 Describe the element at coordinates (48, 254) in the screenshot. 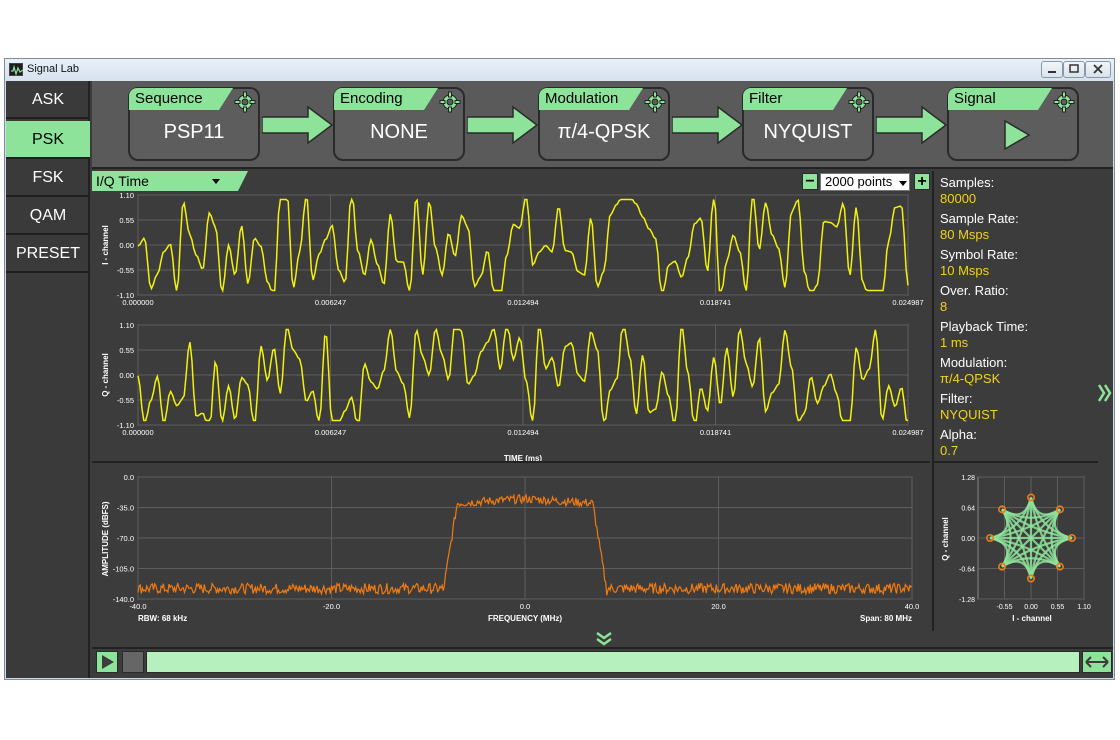

I see `nav-item-preset: PRESET` at that location.